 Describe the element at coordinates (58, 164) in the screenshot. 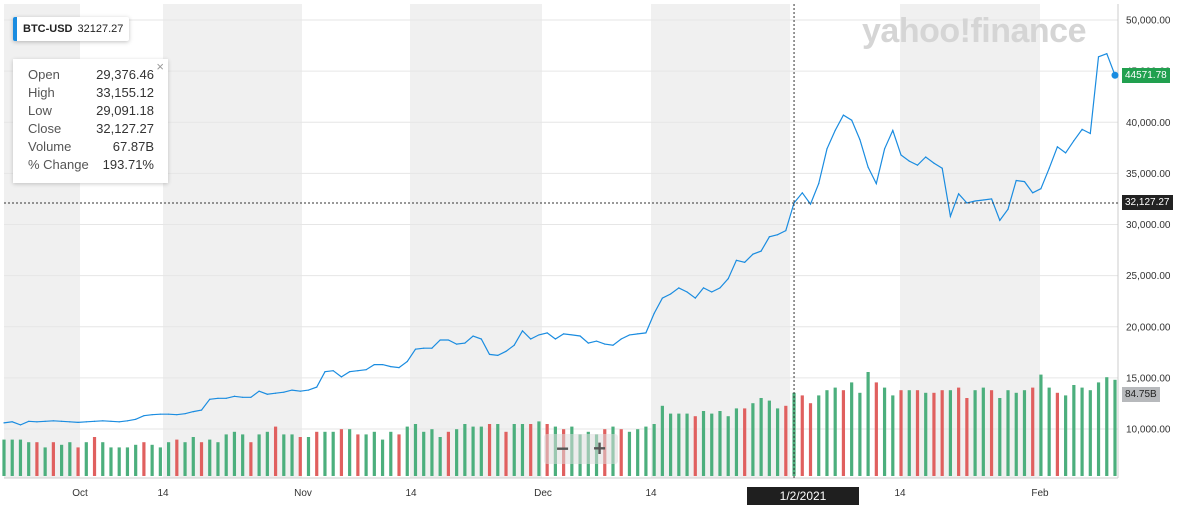

I see `ohlc-label: % Change` at that location.